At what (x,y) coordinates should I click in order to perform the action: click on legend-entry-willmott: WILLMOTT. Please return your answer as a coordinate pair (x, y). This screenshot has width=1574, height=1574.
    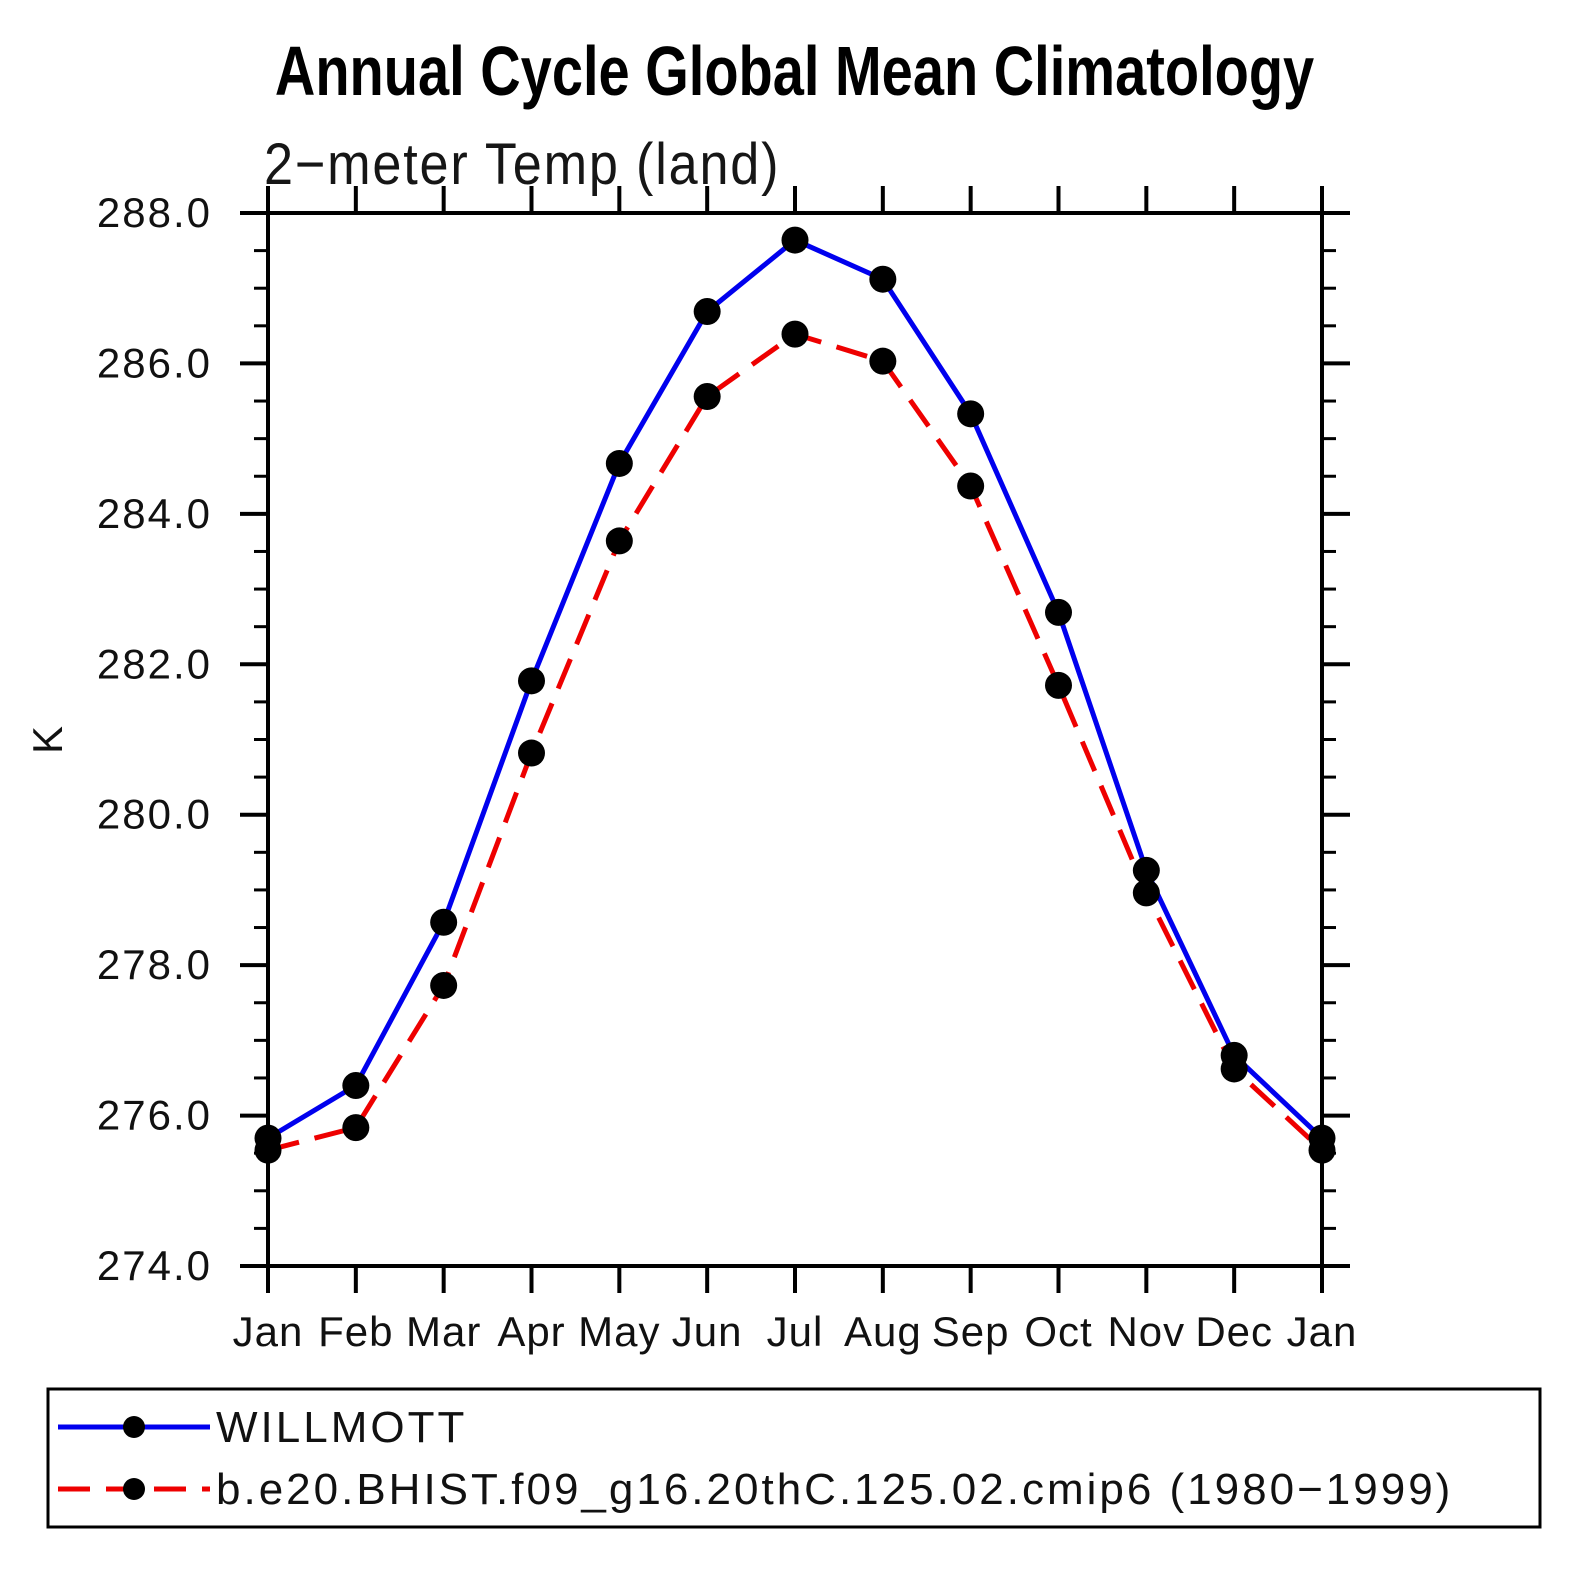
    Looking at the image, I should click on (262, 1427).